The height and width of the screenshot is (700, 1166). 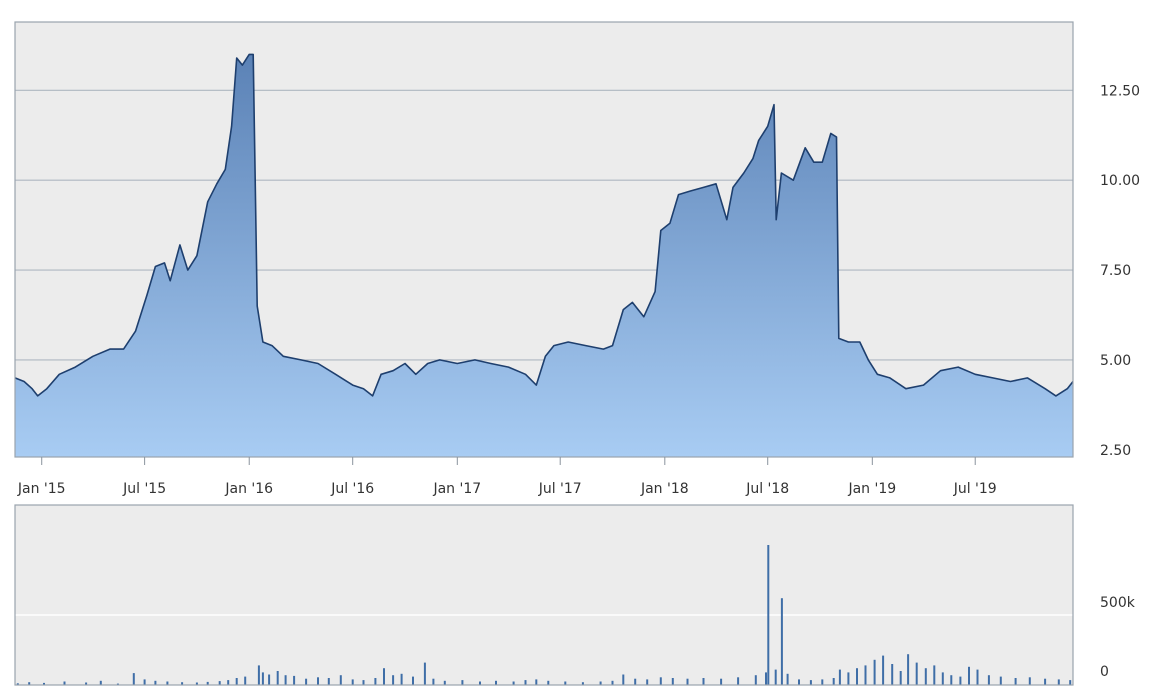 I want to click on x-tick-label: Jan '19, so click(x=871, y=489).